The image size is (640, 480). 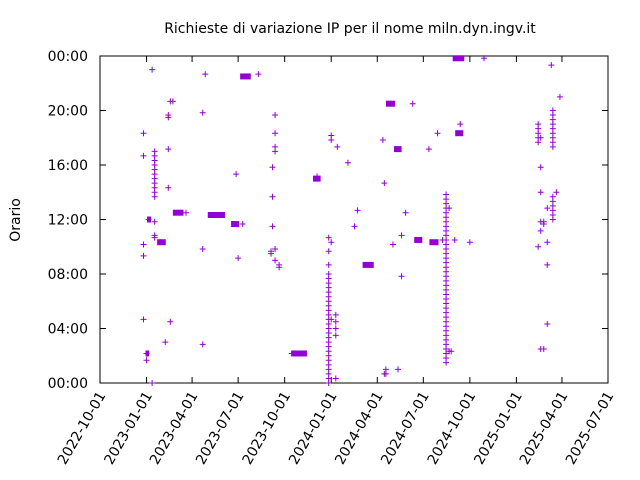 What do you see at coordinates (82, 428) in the screenshot?
I see `x-tick-label: 2022-10-01` at bounding box center [82, 428].